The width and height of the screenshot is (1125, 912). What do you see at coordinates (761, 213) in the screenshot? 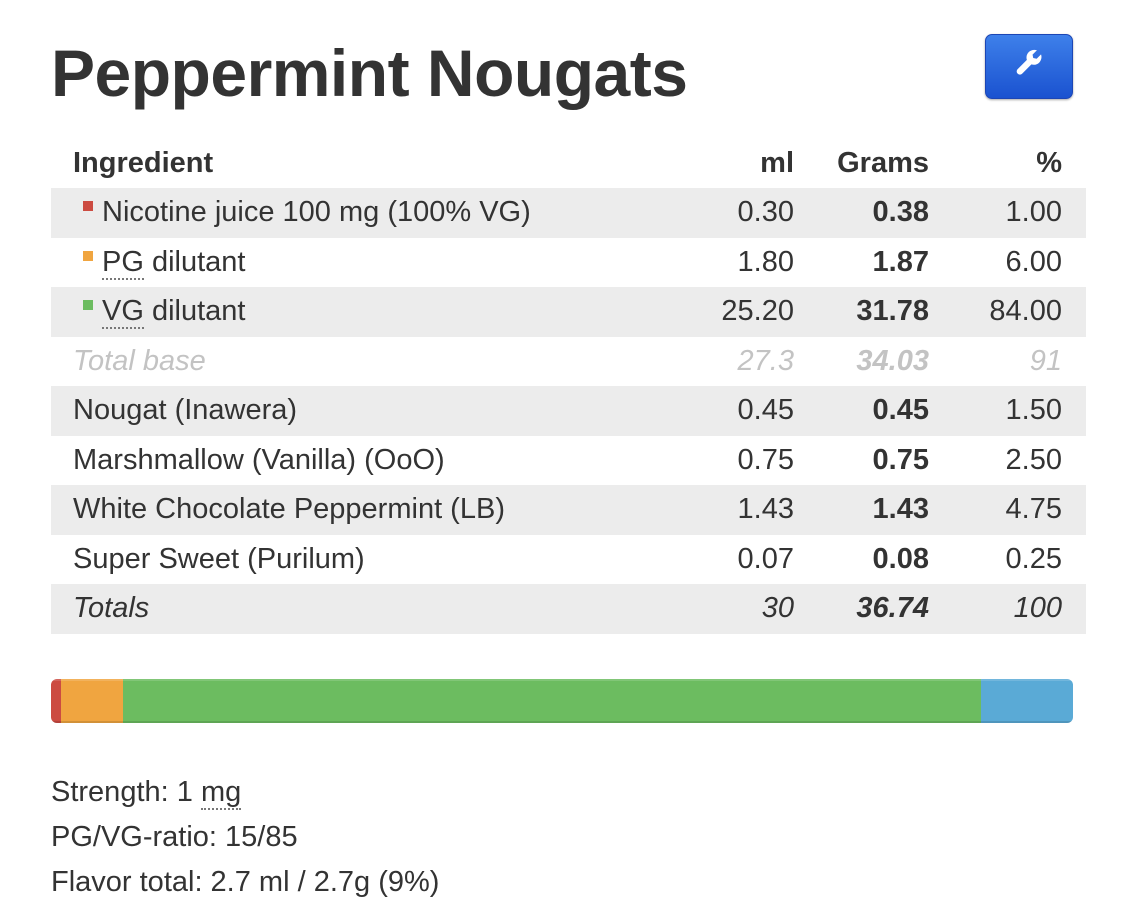
I see `ml-value: 0.30` at bounding box center [761, 213].